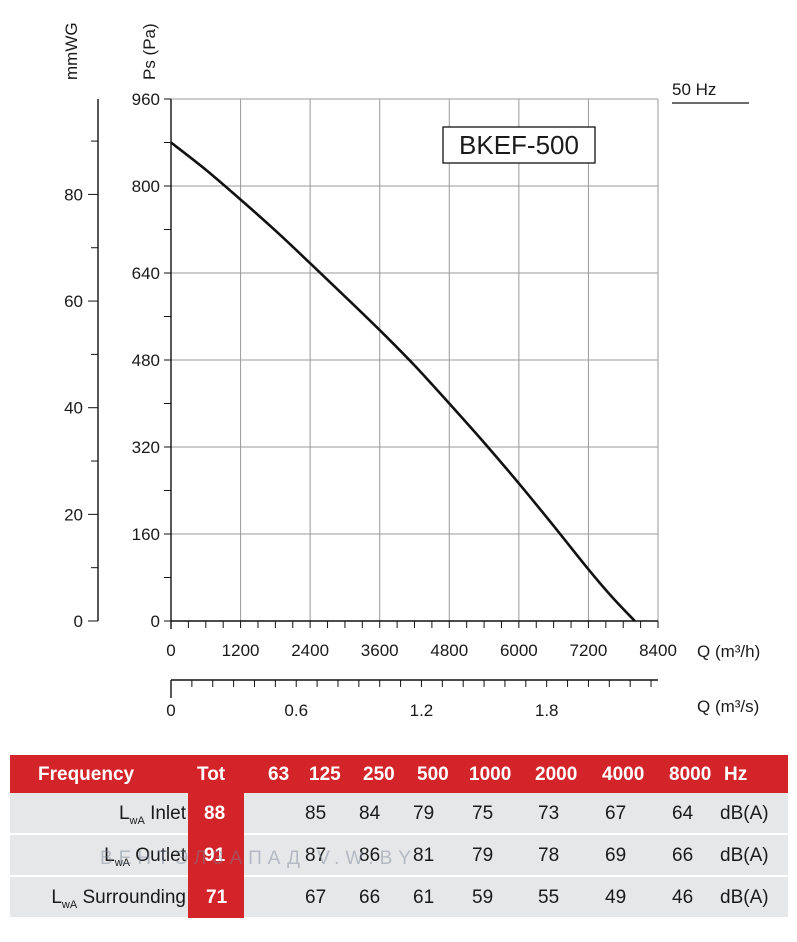  Describe the element at coordinates (145, 857) in the screenshot. I see `row-label: LwA Outlet` at that location.